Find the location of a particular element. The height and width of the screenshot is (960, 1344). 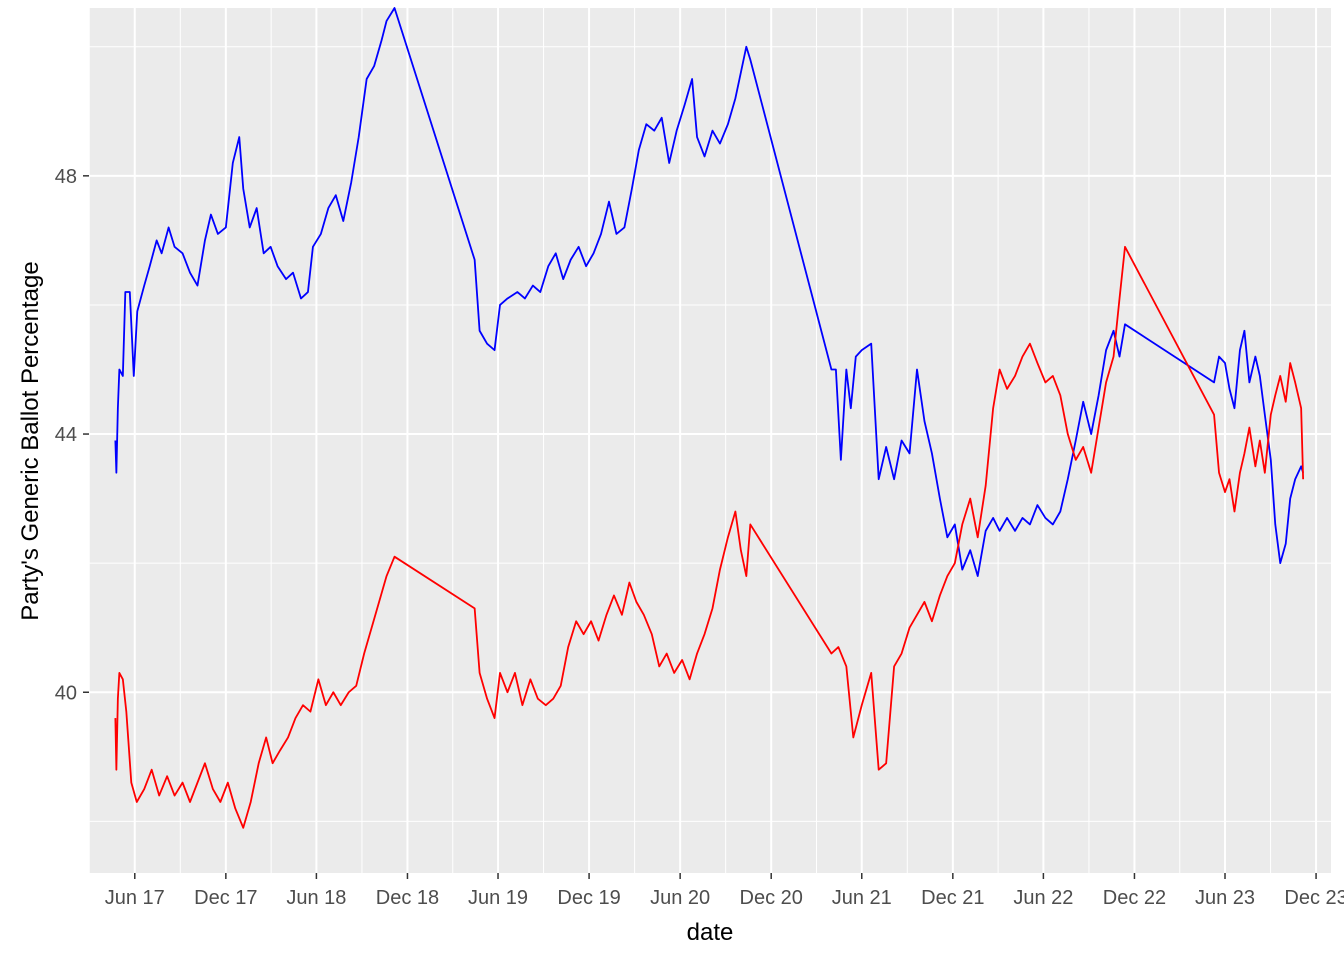

y-tick-label: 40 is located at coordinates (66, 693).